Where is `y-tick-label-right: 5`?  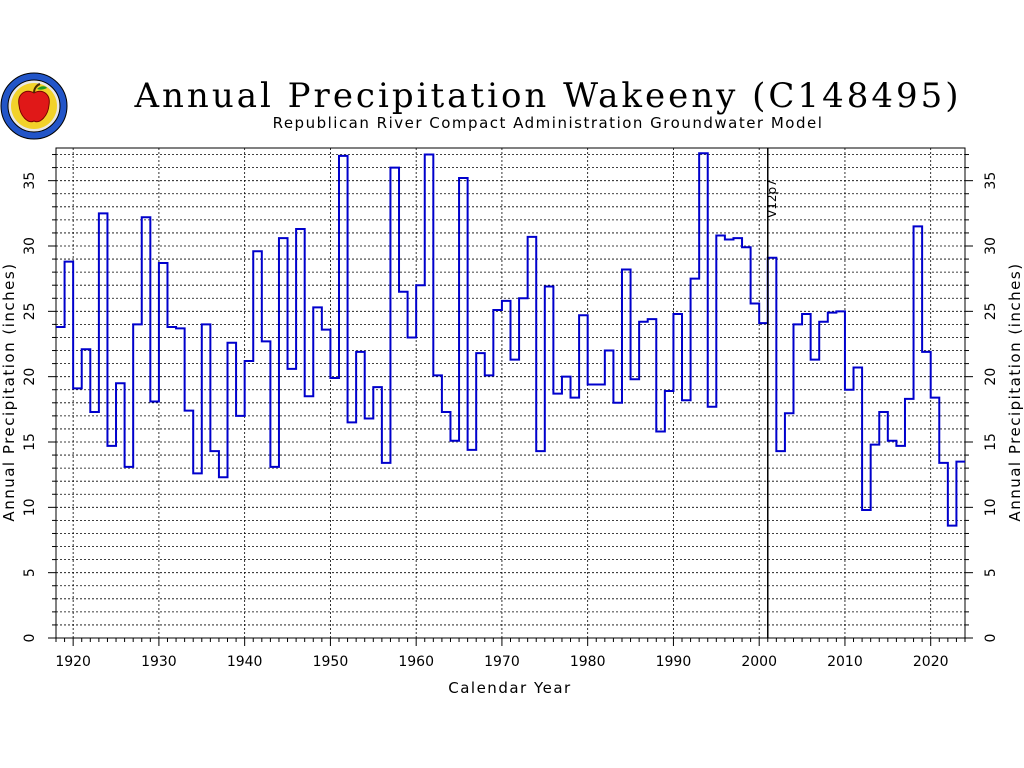 y-tick-label-right: 5 is located at coordinates (991, 572).